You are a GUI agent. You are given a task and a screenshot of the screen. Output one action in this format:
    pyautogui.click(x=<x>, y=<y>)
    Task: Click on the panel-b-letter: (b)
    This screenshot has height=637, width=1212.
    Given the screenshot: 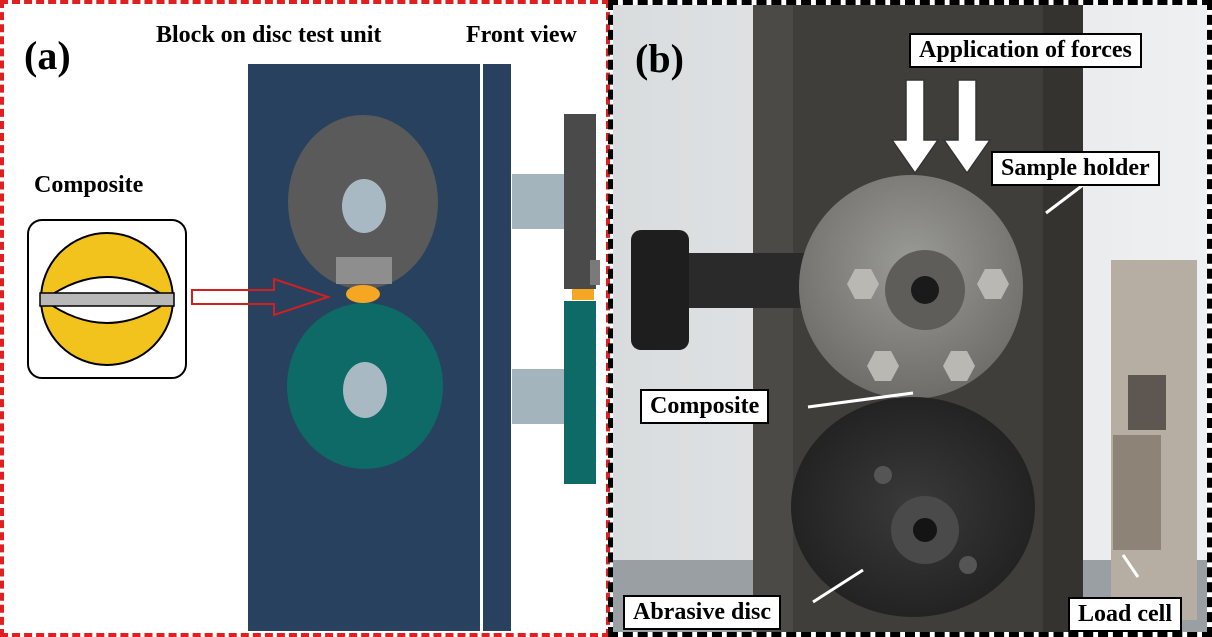 What is the action you would take?
    pyautogui.click(x=659, y=58)
    